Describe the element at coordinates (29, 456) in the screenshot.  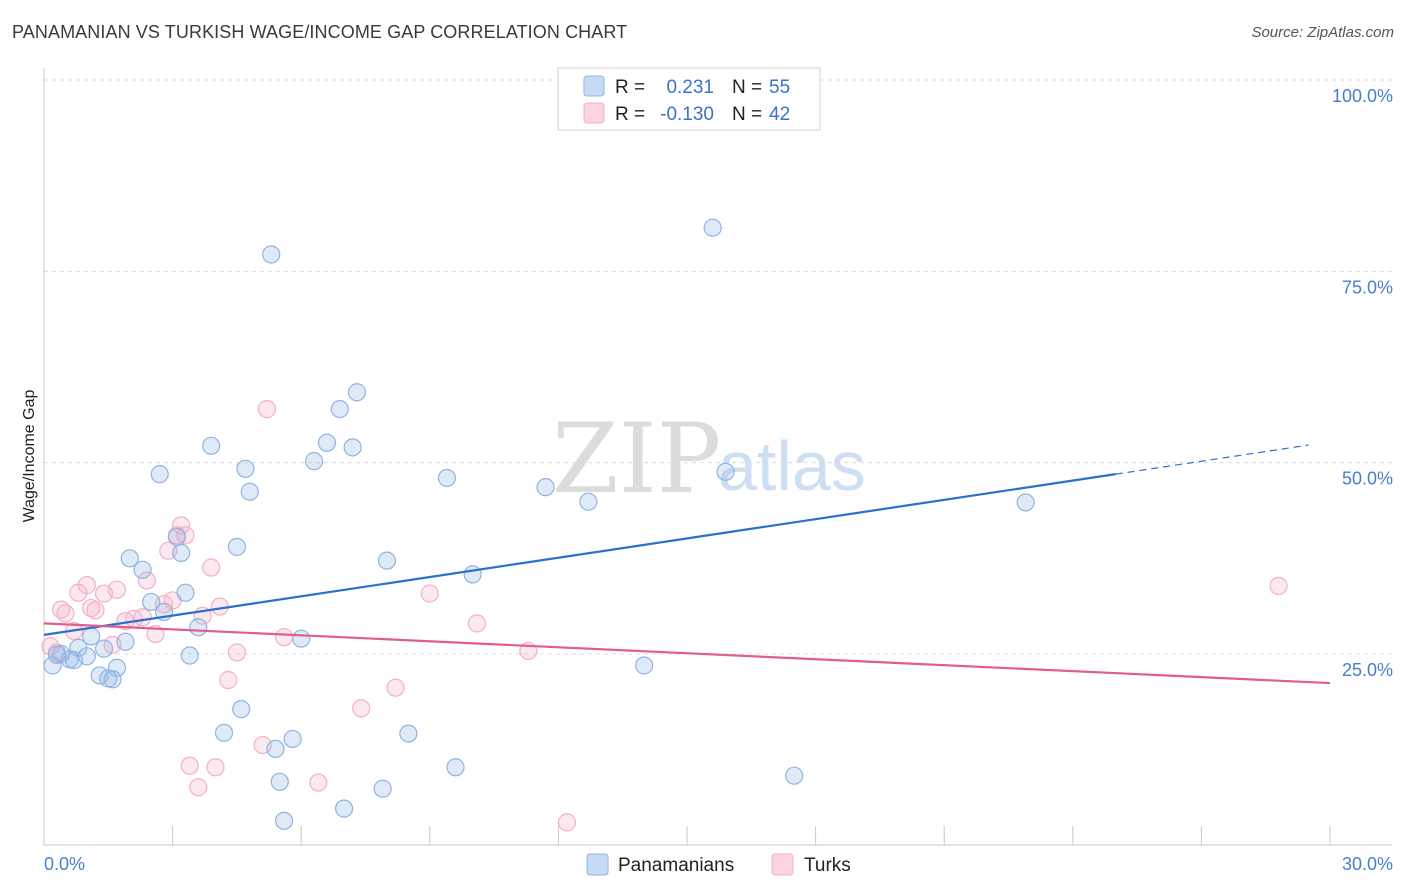
I see `y-axis-label: Wage/Income Gap` at that location.